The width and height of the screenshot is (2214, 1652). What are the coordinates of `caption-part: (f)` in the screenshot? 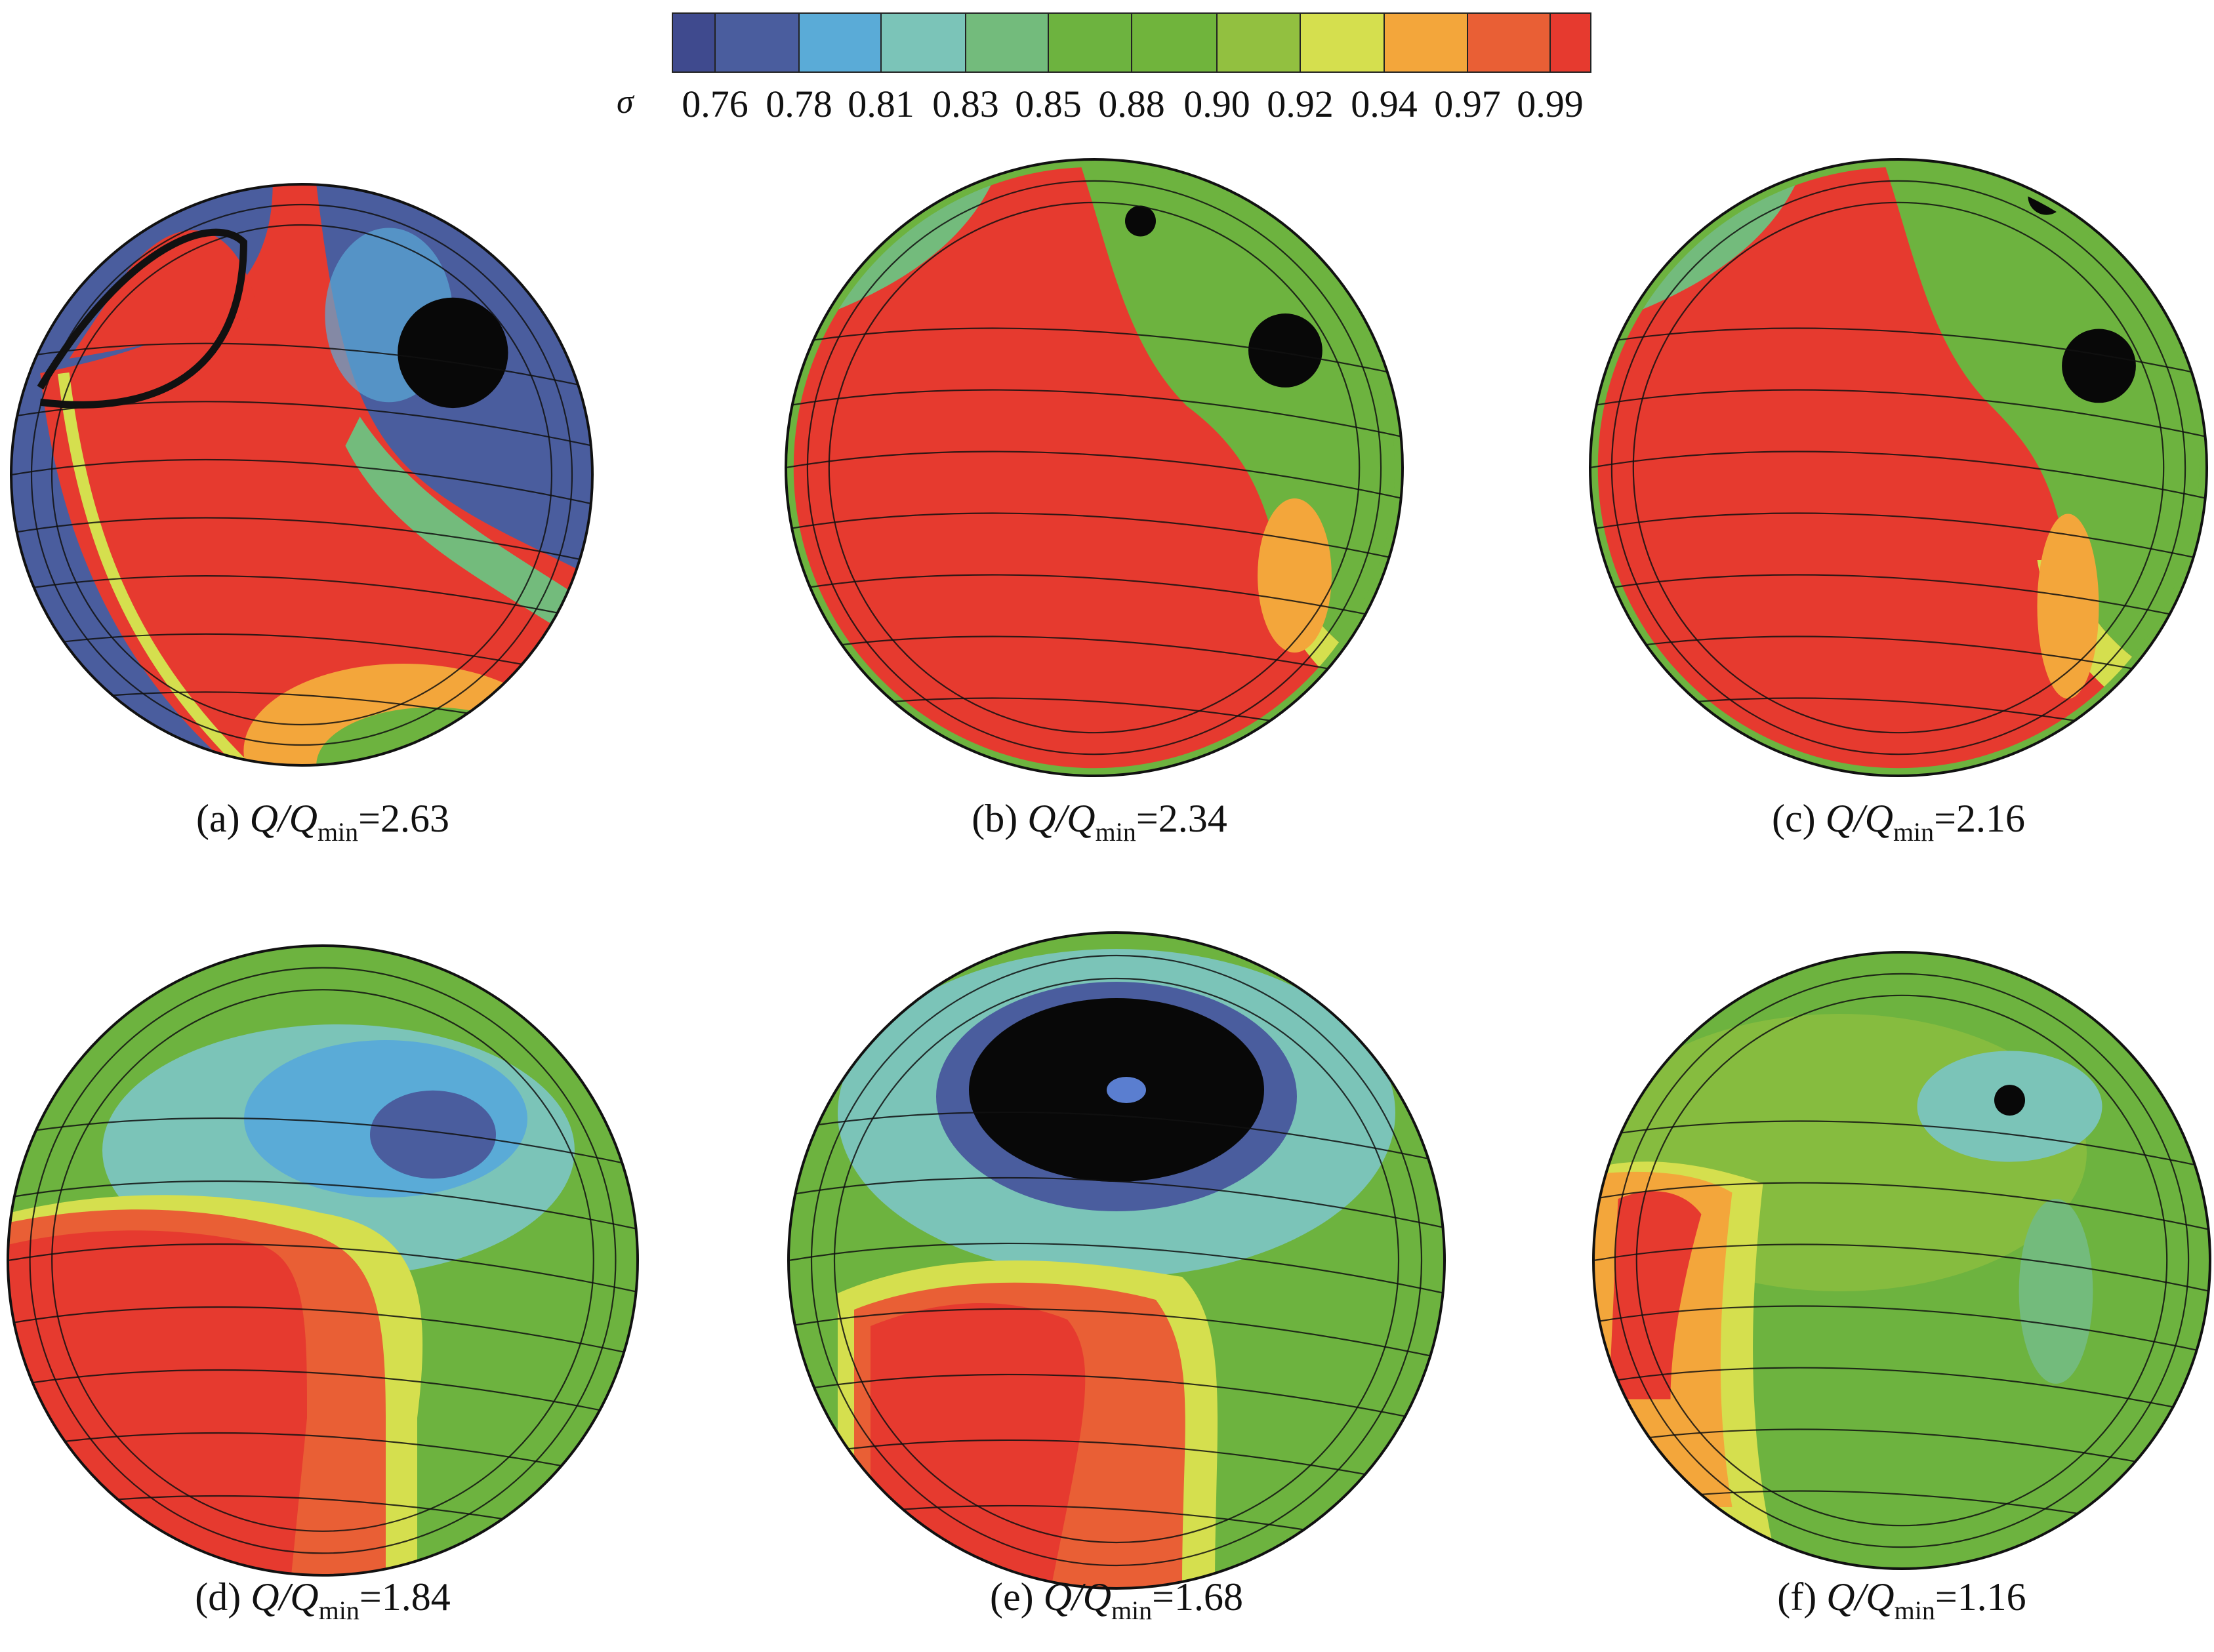 It's located at (1801, 1597).